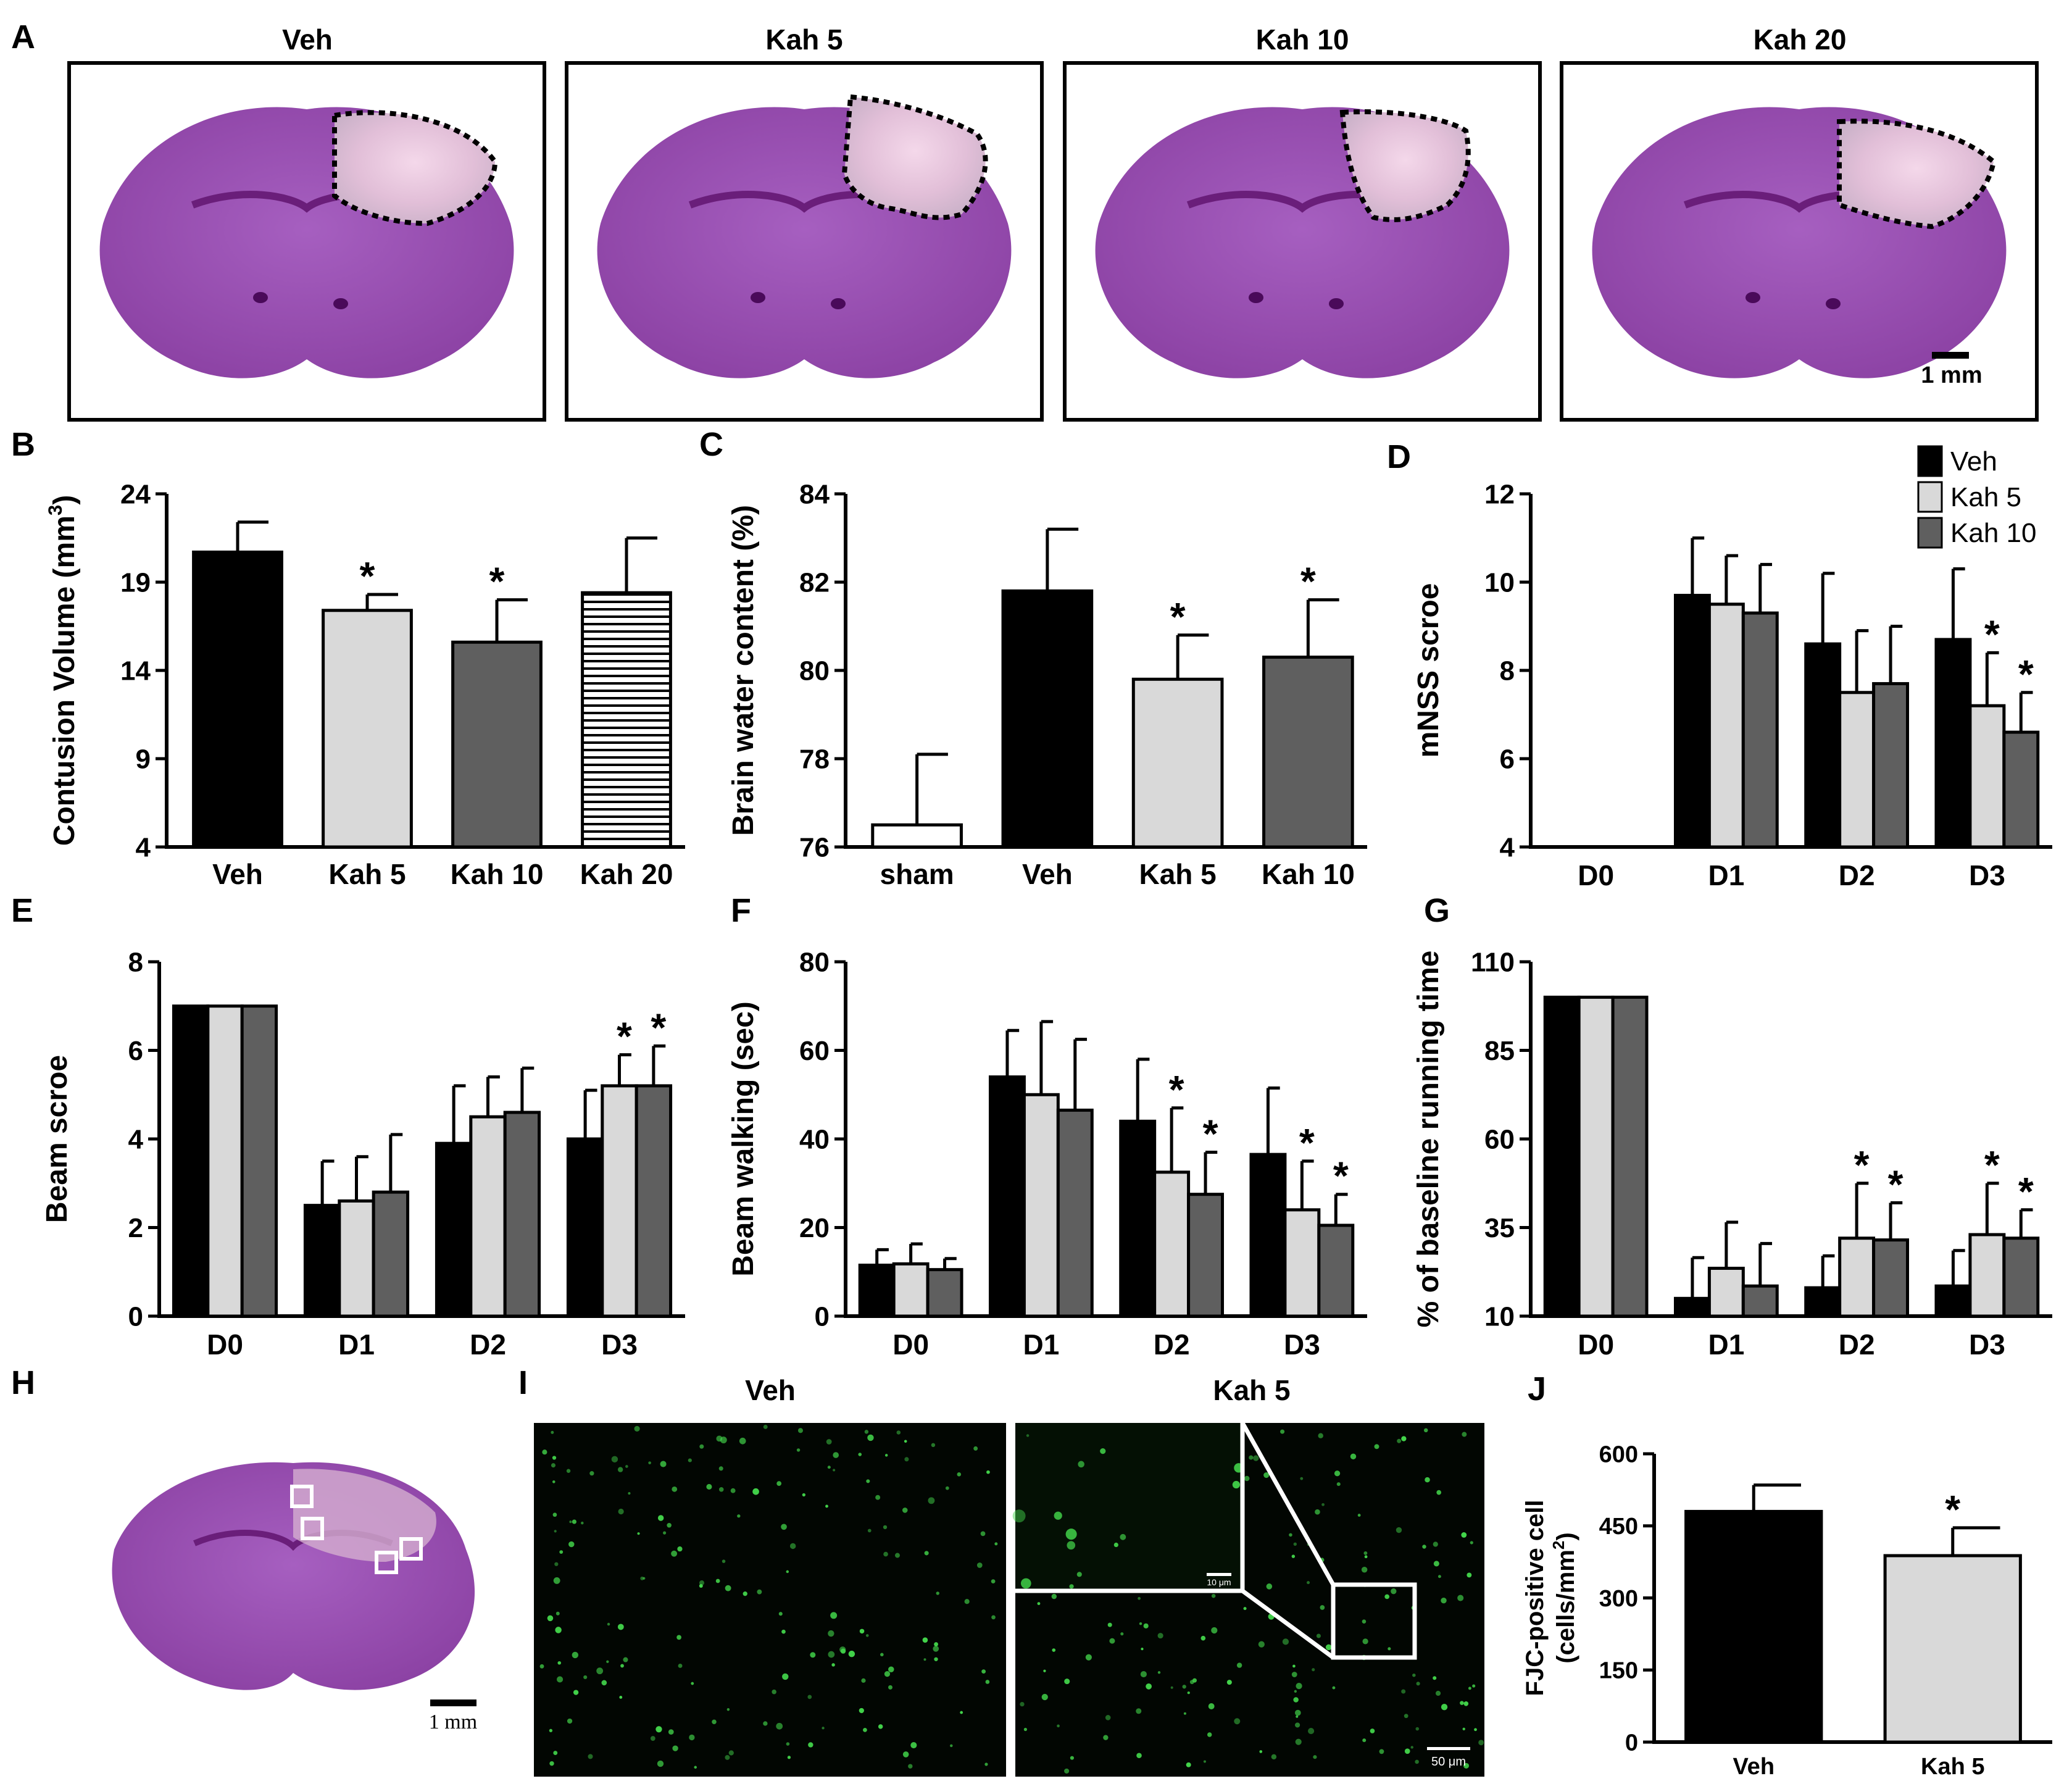 The width and height of the screenshot is (2072, 1789). What do you see at coordinates (1800, 39) in the screenshot?
I see `panel-a-title-kah20: Kah 20` at bounding box center [1800, 39].